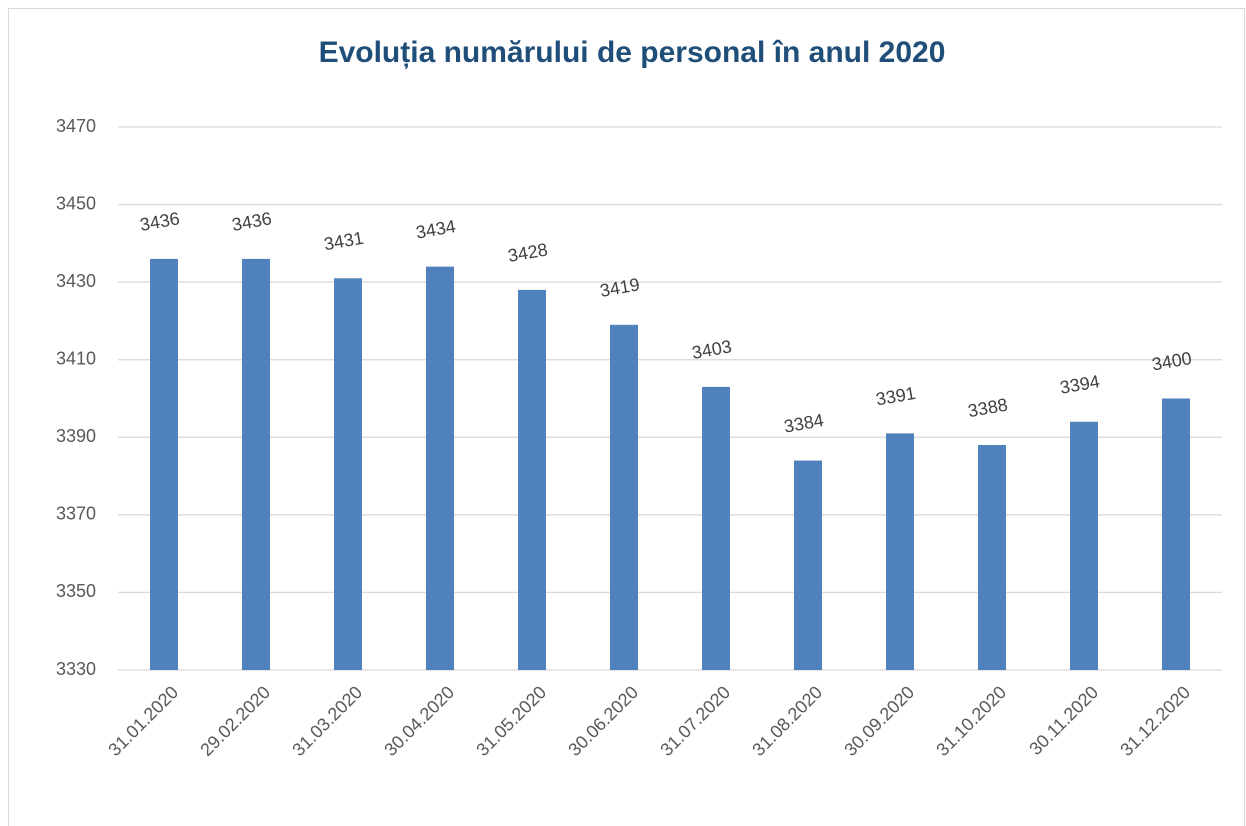 The height and width of the screenshot is (826, 1246). What do you see at coordinates (76, 514) in the screenshot?
I see `y-tick-label: 3370` at bounding box center [76, 514].